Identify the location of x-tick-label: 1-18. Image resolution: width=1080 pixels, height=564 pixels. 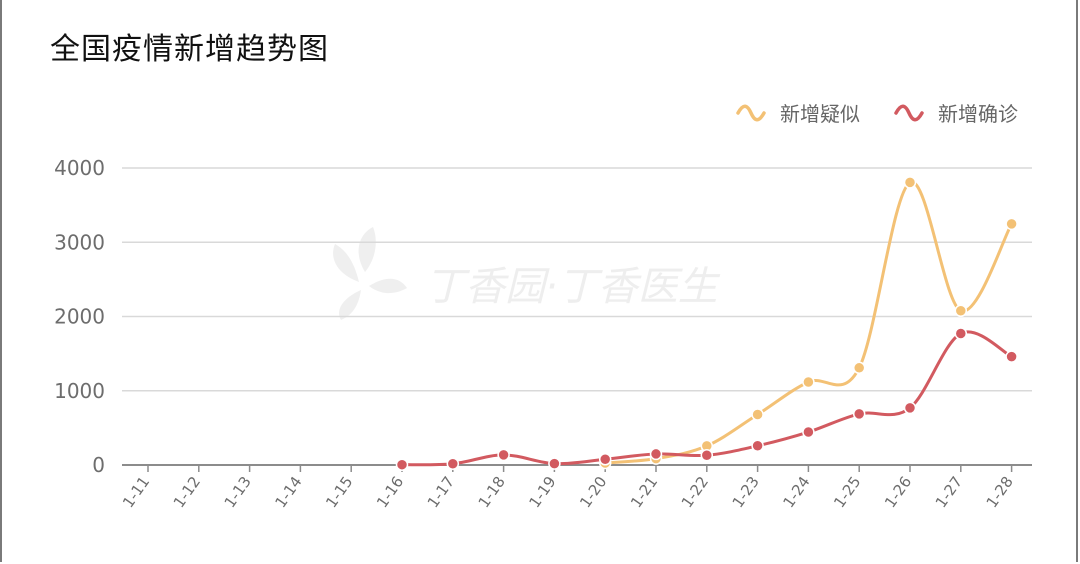
(492, 492).